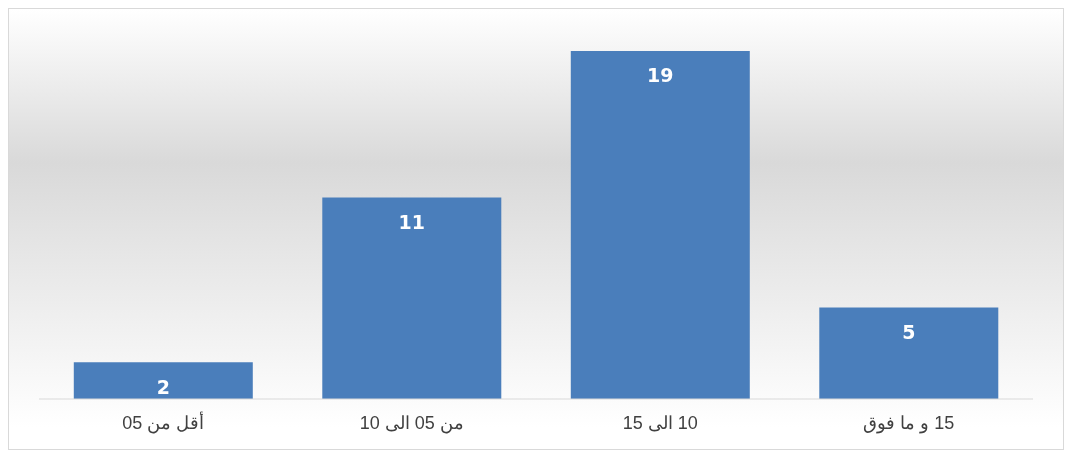  I want to click on data-label: 2, so click(163, 386).